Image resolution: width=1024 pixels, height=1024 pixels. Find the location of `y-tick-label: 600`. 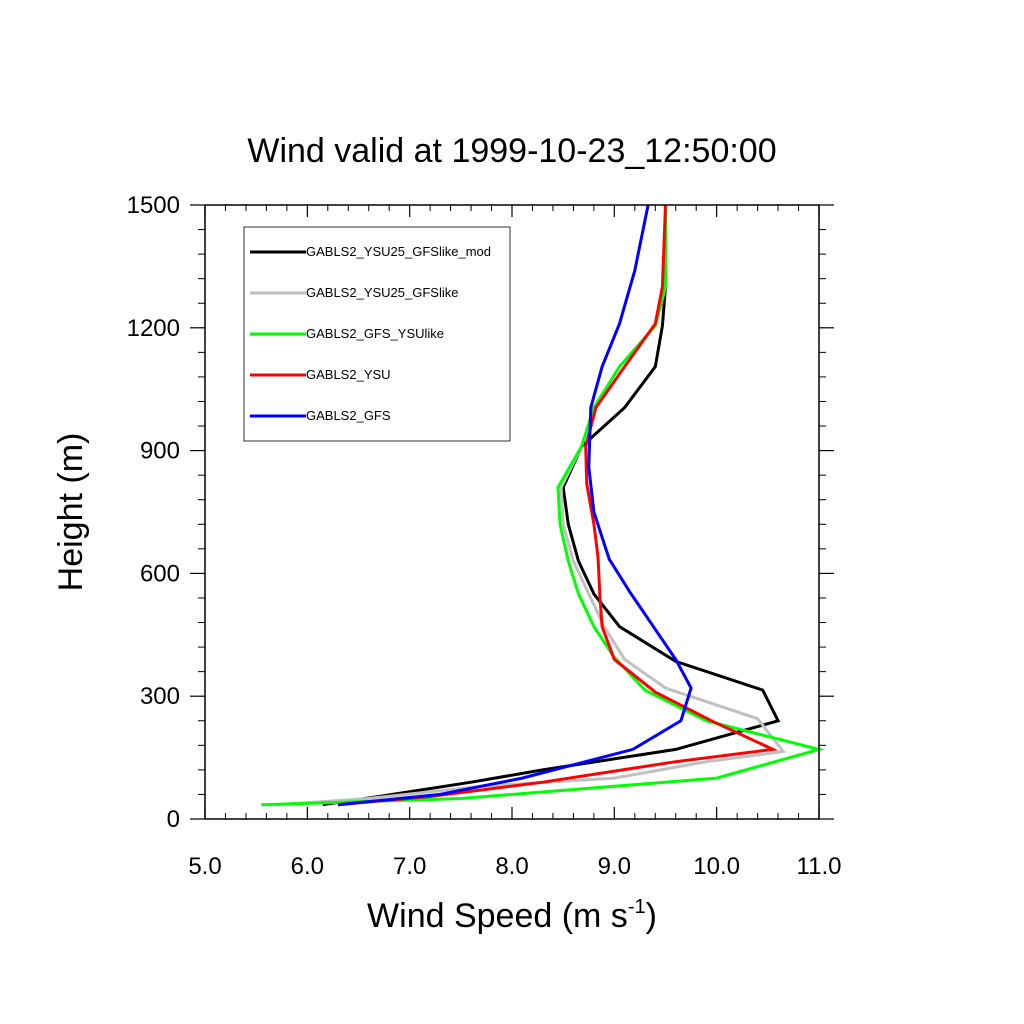

y-tick-label: 600 is located at coordinates (160, 573).